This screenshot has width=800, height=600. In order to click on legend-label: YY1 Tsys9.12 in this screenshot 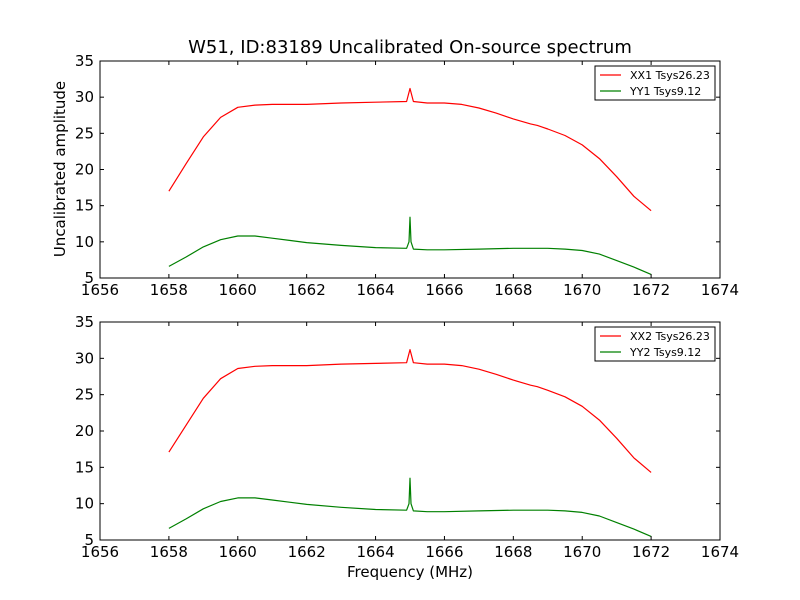, I will do `click(665, 91)`.